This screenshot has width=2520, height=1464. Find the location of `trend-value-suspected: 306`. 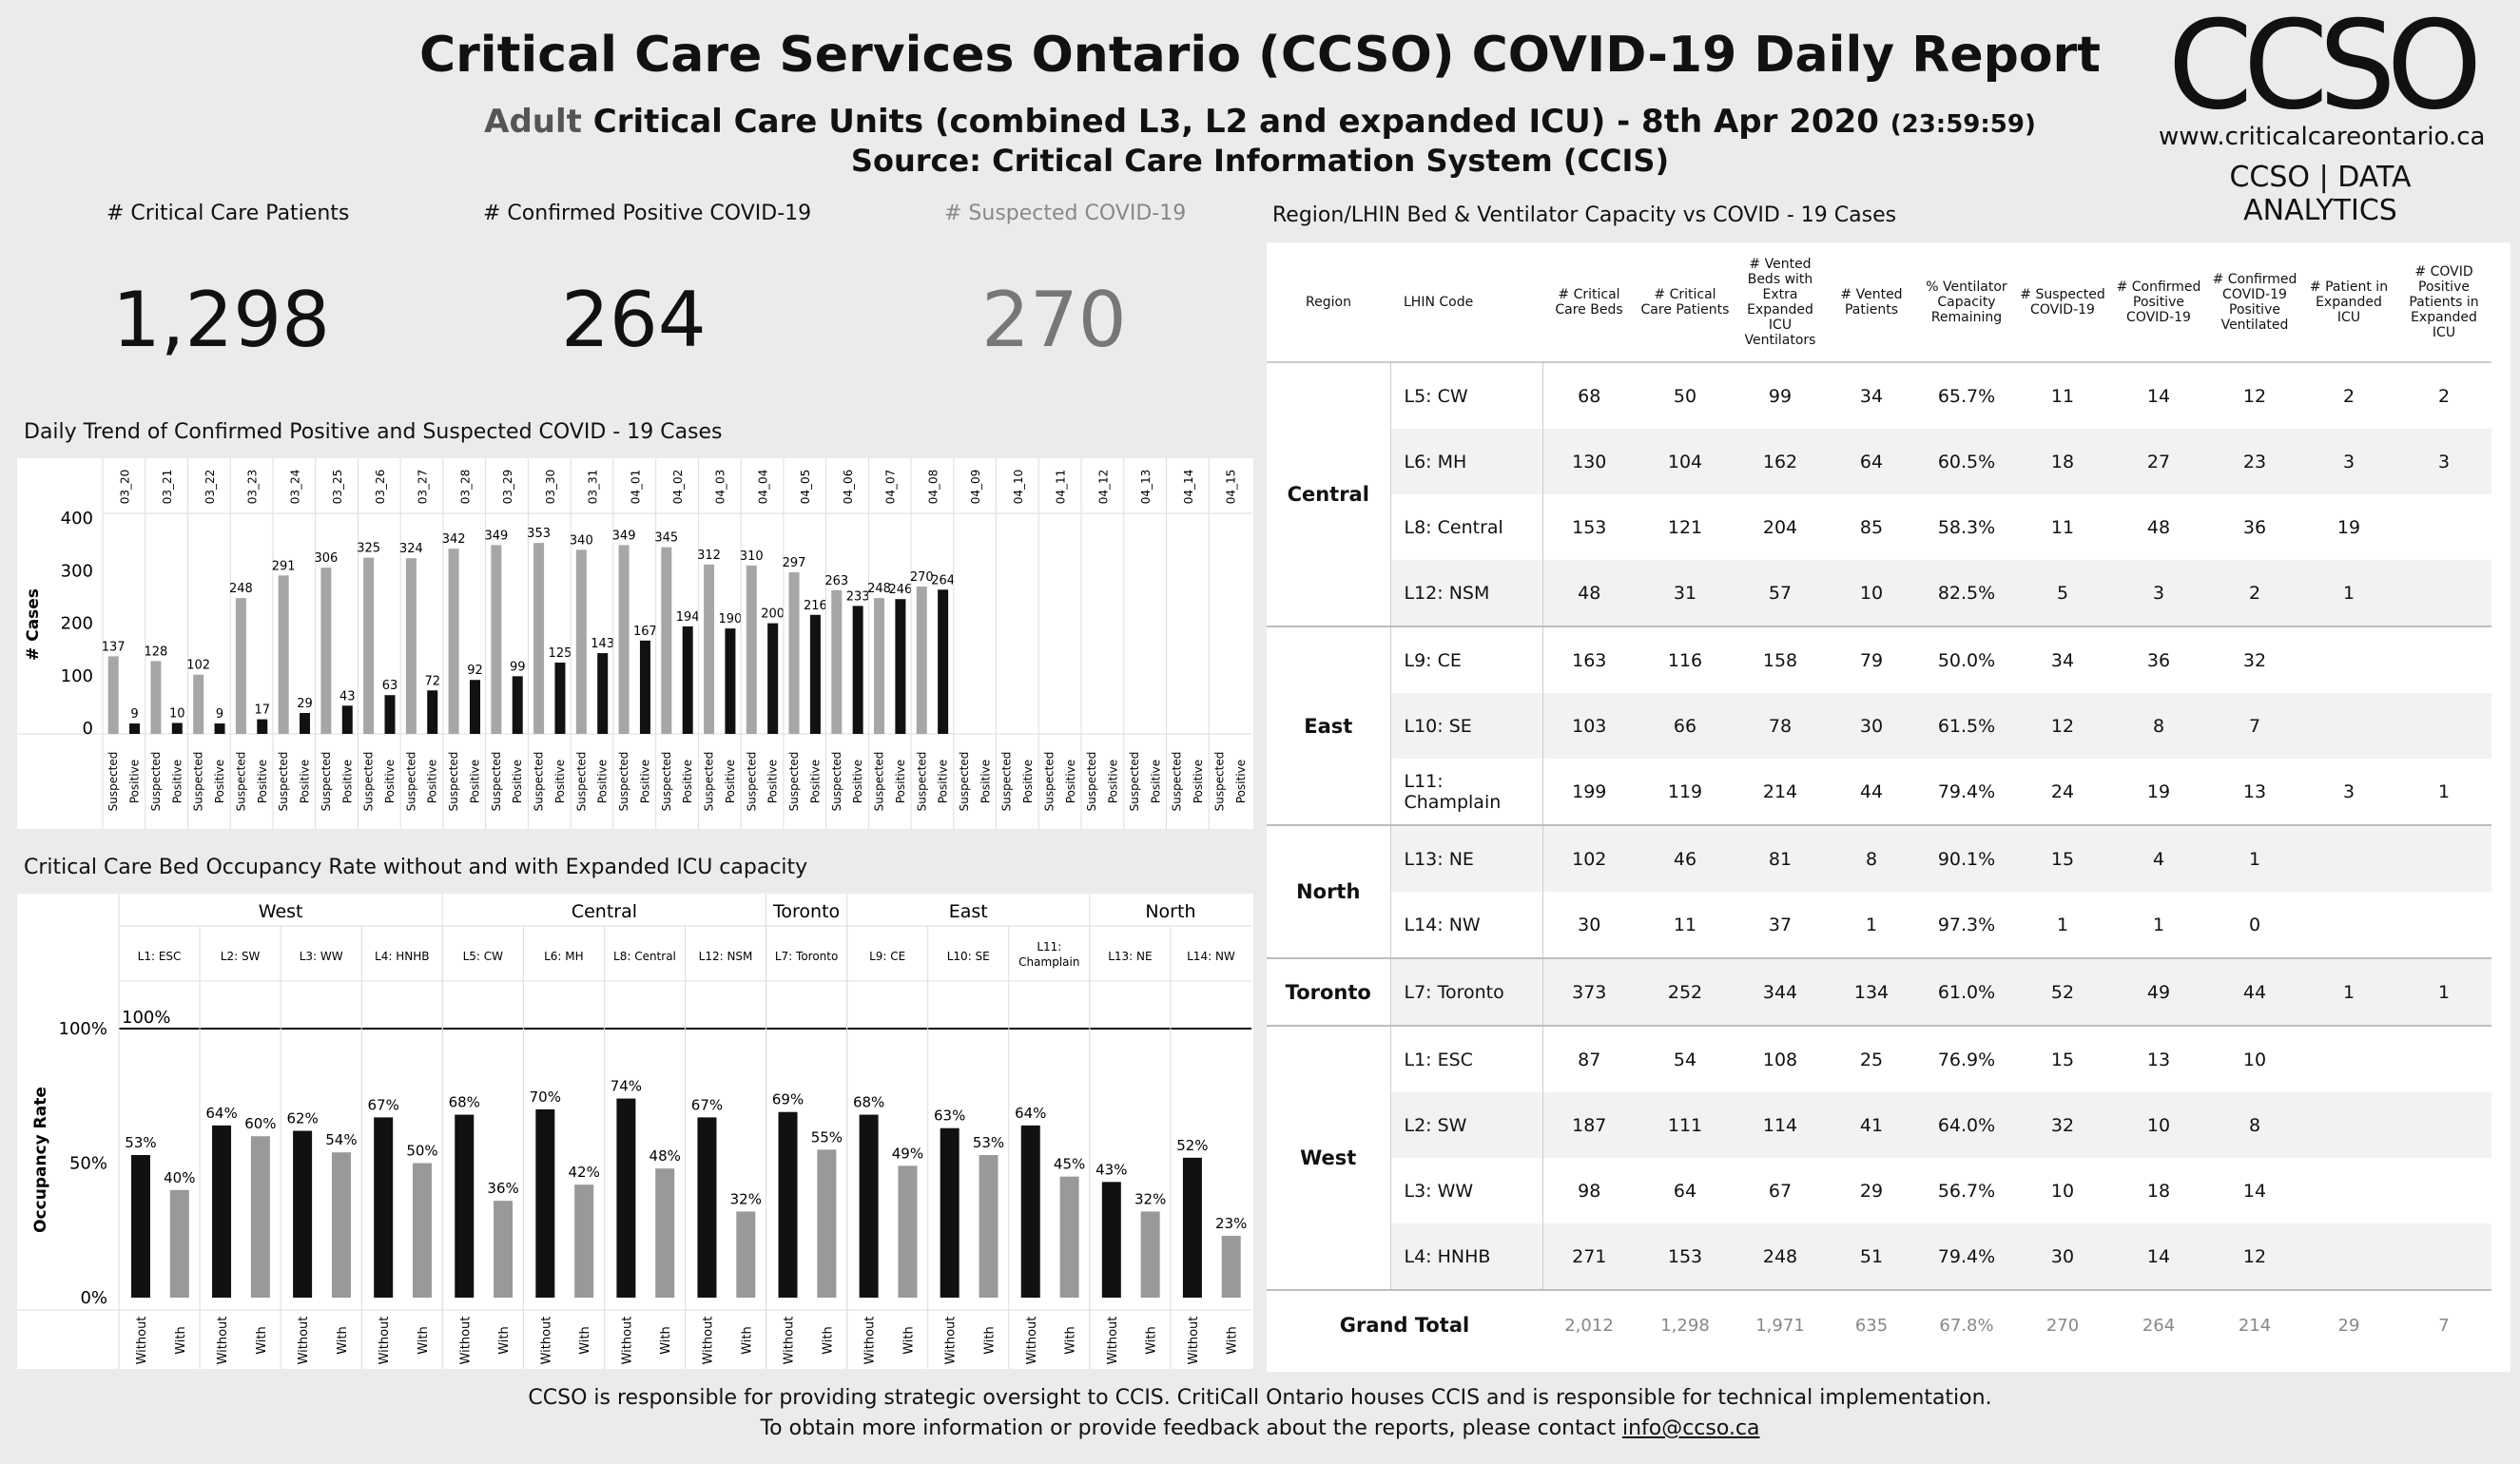

trend-value-suspected: 306 is located at coordinates (326, 558).